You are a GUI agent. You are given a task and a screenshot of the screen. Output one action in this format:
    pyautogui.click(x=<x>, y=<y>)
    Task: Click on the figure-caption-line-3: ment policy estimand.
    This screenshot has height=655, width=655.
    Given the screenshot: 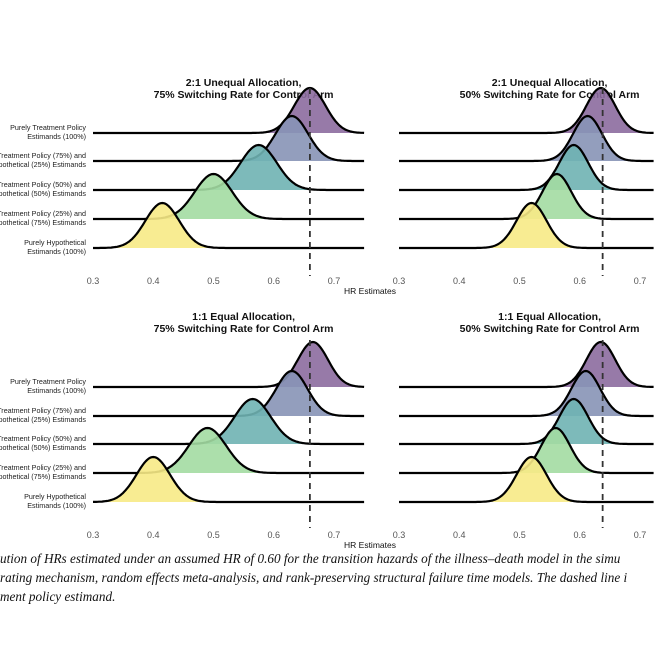 What is the action you would take?
    pyautogui.click(x=58, y=596)
    